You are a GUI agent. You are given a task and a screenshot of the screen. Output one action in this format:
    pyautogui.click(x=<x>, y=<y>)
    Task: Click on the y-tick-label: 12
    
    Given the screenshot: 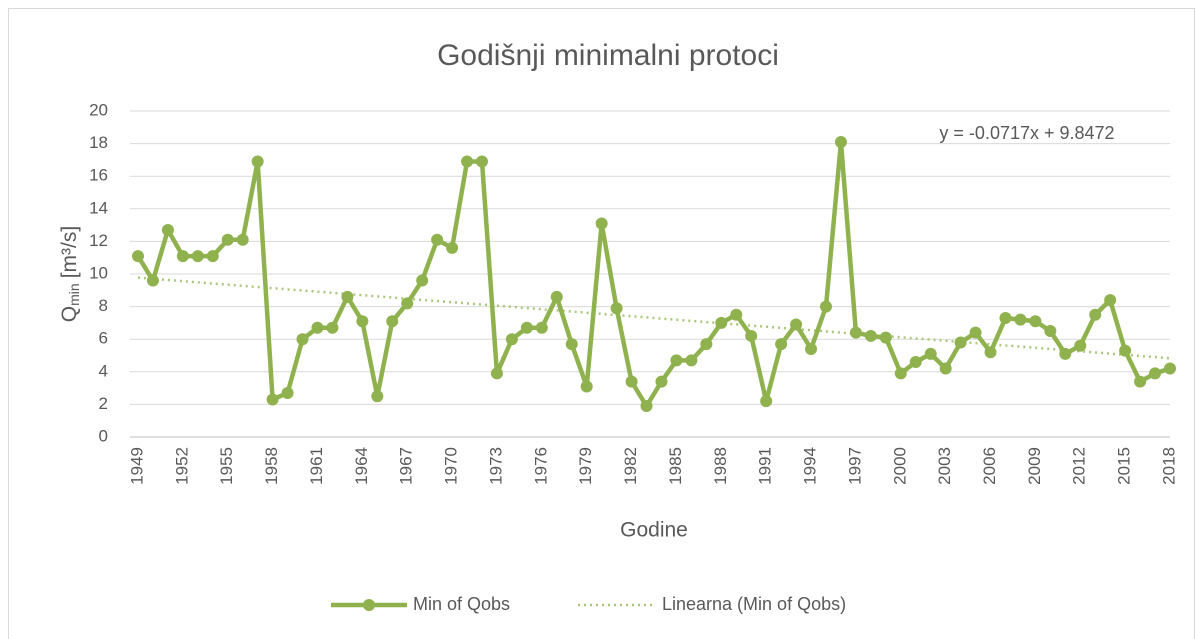 What is the action you would take?
    pyautogui.click(x=98, y=240)
    